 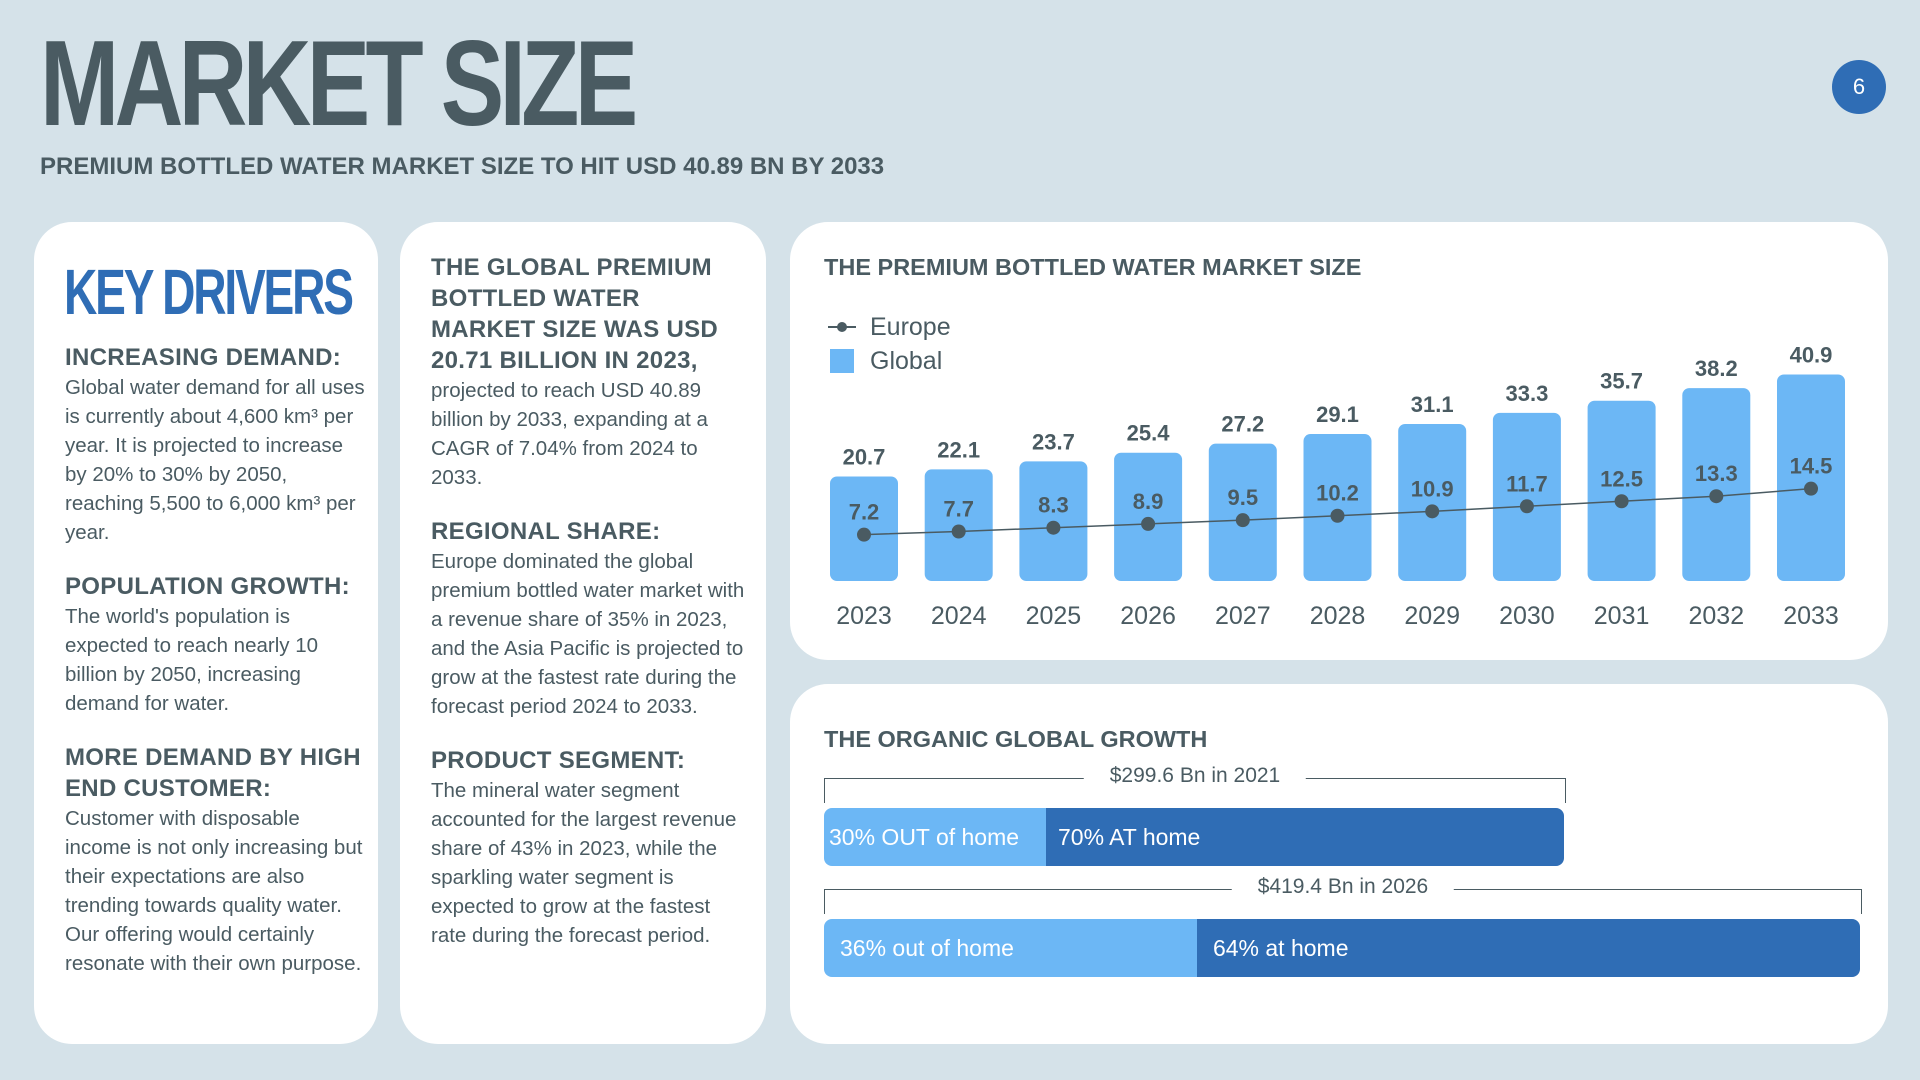 What do you see at coordinates (1337, 414) in the screenshot?
I see `bar-value-label: 29.1` at bounding box center [1337, 414].